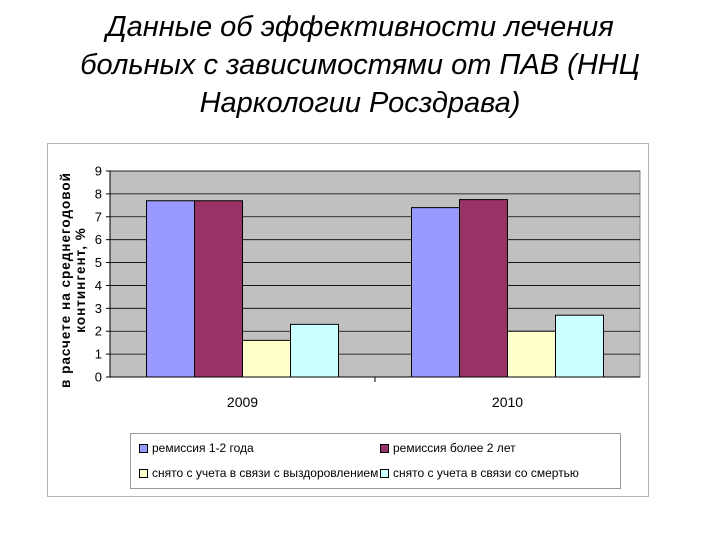  I want to click on y-tick-label: 9, so click(98, 171).